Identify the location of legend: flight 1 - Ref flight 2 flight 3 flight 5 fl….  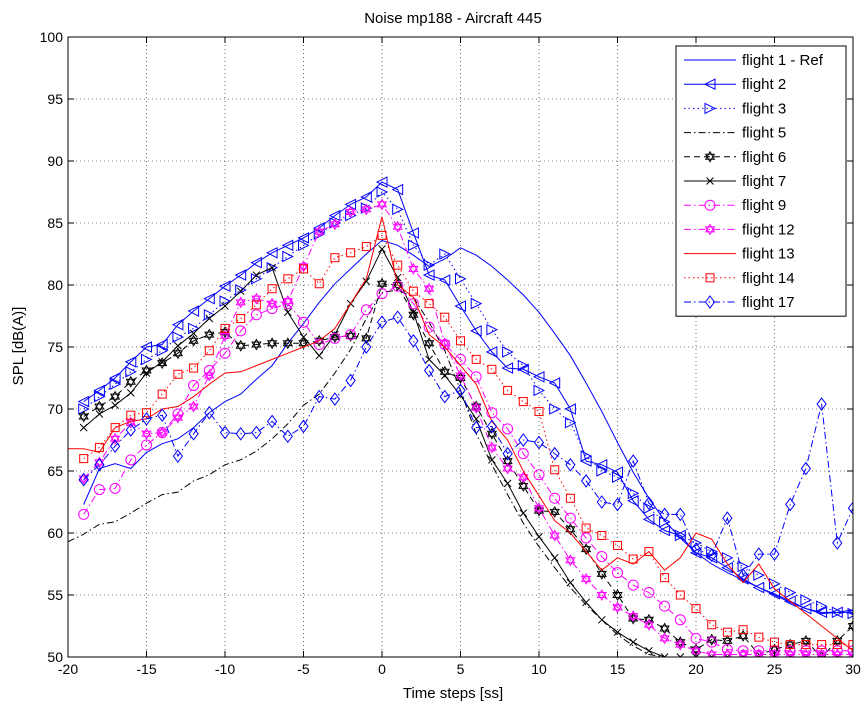
(761, 181).